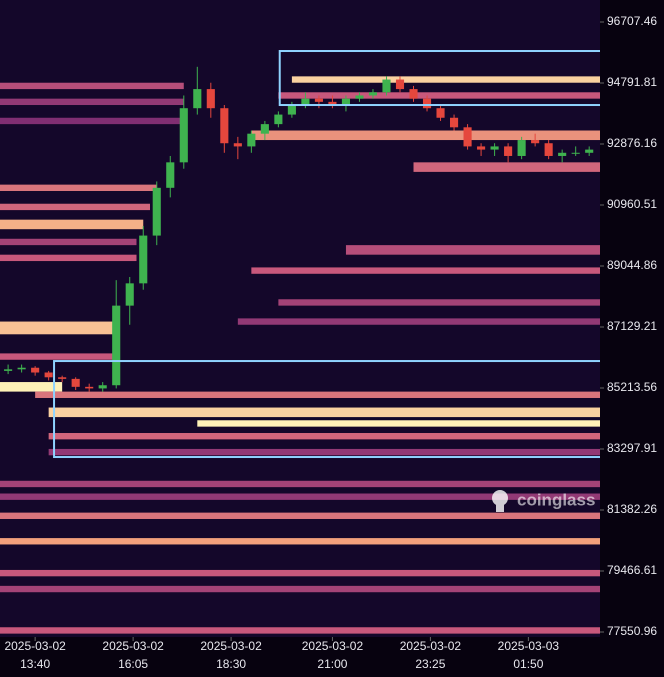 This screenshot has height=677, width=664. I want to click on x-tick-label: 16:05, so click(133, 664).